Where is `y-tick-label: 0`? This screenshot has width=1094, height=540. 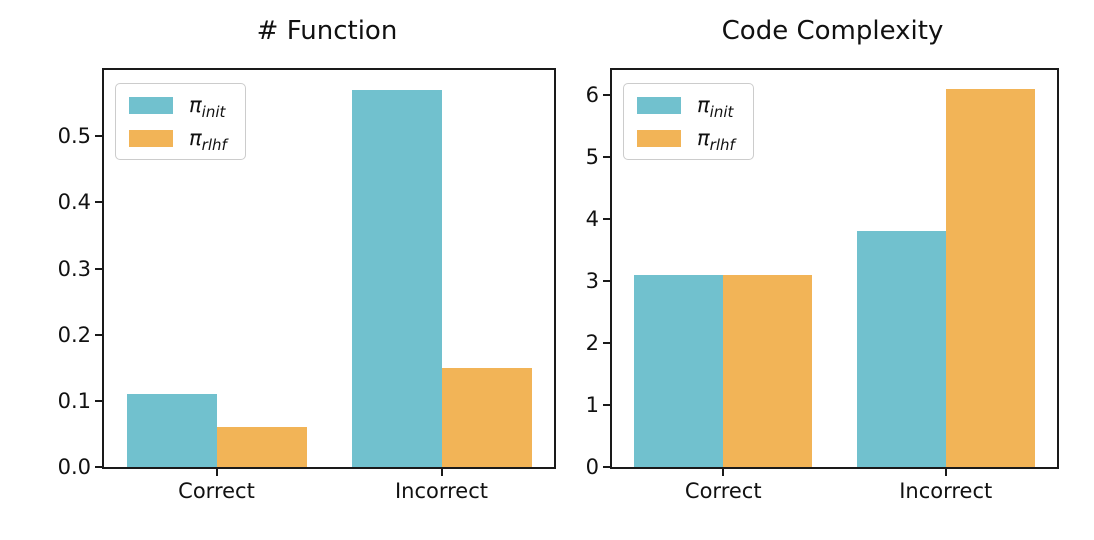 y-tick-label: 0 is located at coordinates (592, 467).